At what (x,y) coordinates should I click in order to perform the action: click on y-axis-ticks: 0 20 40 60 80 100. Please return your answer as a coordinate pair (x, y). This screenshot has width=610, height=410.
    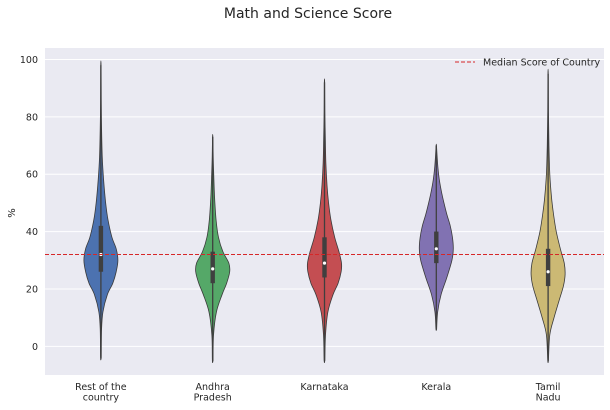
    Looking at the image, I should click on (29, 204).